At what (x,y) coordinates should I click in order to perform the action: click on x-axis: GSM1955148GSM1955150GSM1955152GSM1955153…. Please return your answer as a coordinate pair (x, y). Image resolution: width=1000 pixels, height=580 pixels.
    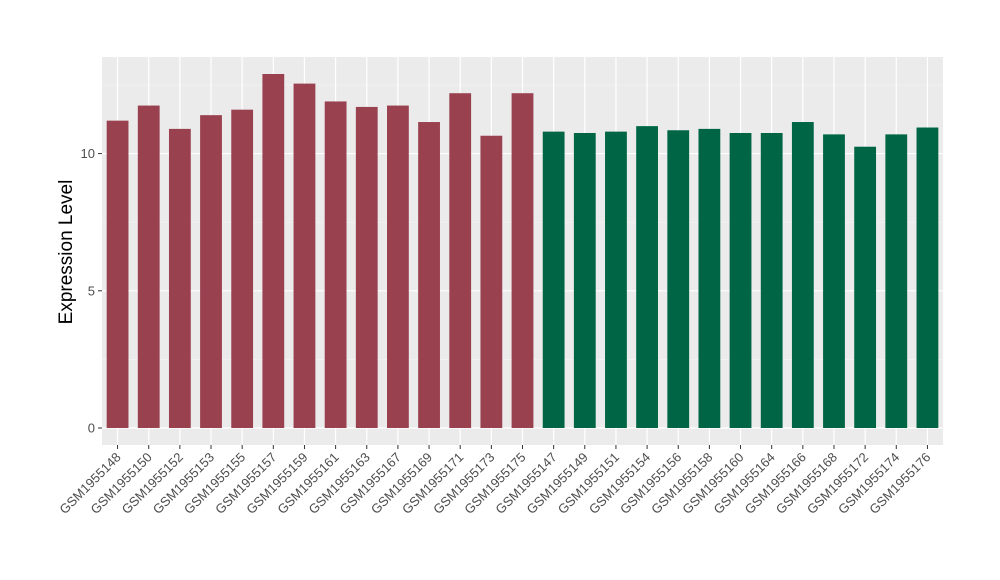
    Looking at the image, I should click on (495, 481).